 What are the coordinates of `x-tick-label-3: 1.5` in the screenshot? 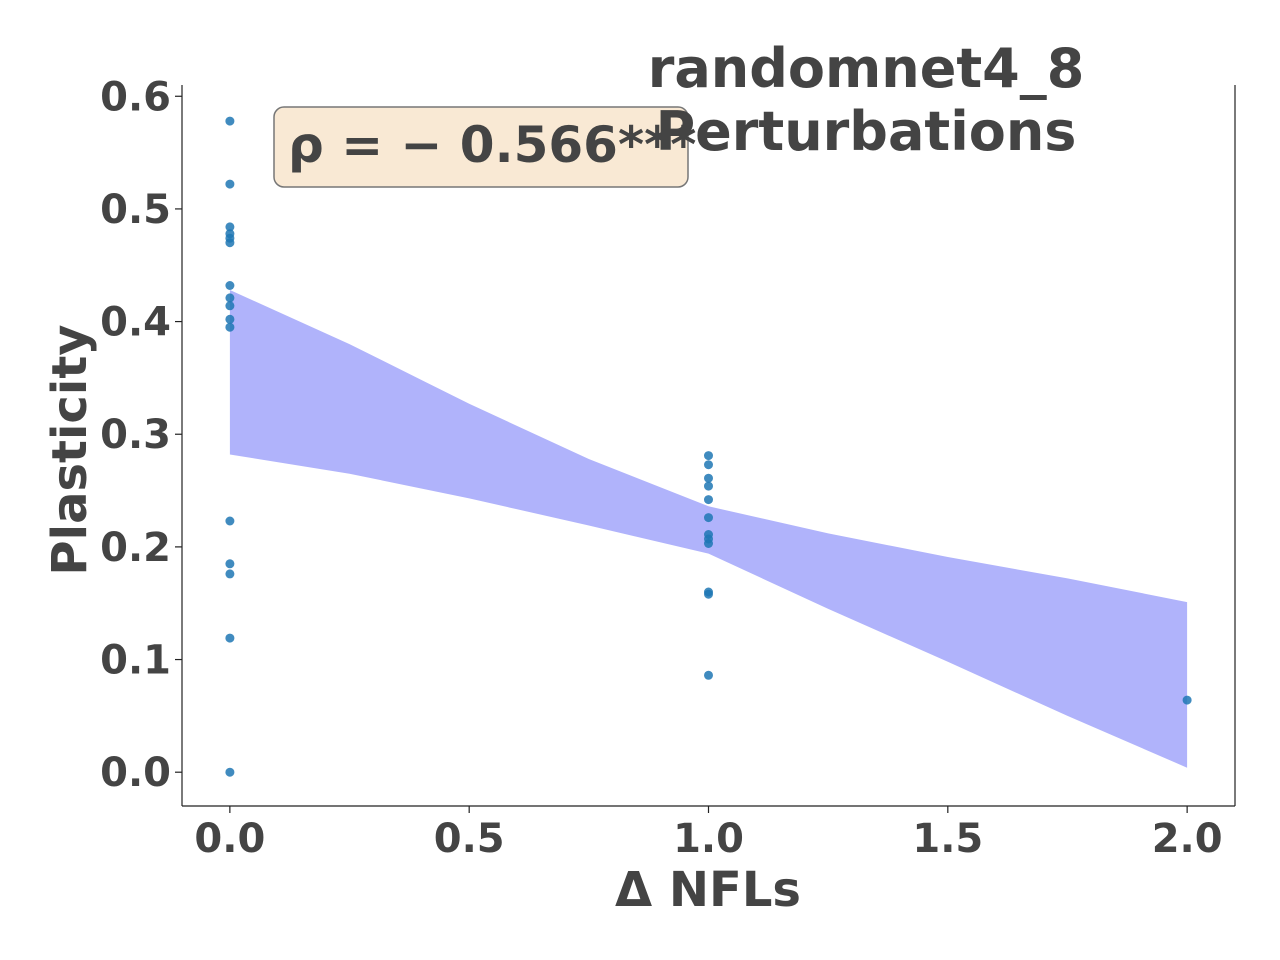 It's located at (947, 839).